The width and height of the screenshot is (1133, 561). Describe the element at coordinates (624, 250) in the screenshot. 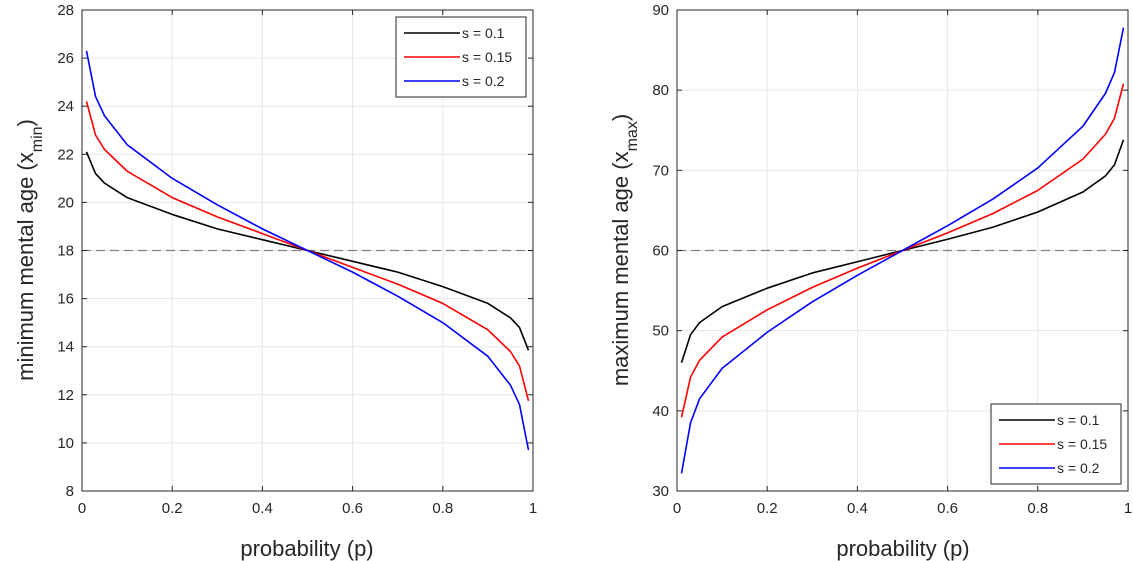

I see `y-axis-label: maximum mental age (xmax)` at that location.